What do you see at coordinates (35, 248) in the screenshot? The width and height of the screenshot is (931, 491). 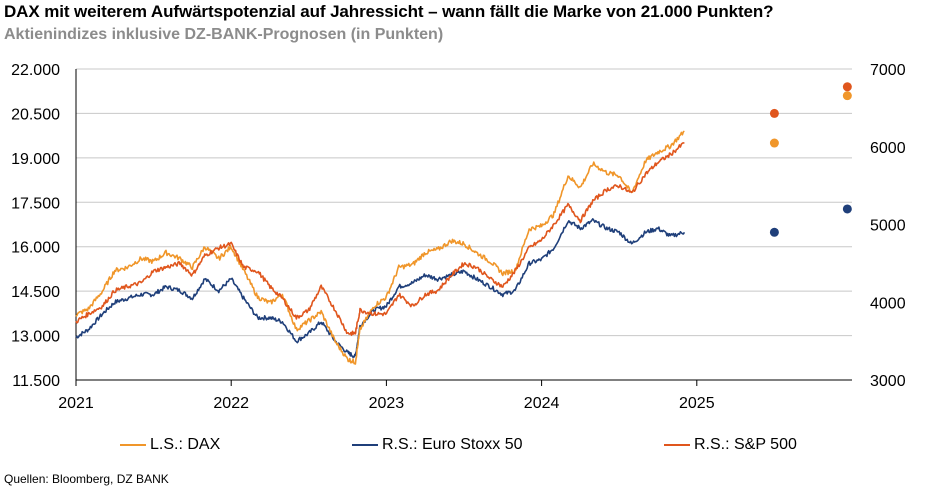 I see `y-left-tick-label: 16.000` at bounding box center [35, 248].